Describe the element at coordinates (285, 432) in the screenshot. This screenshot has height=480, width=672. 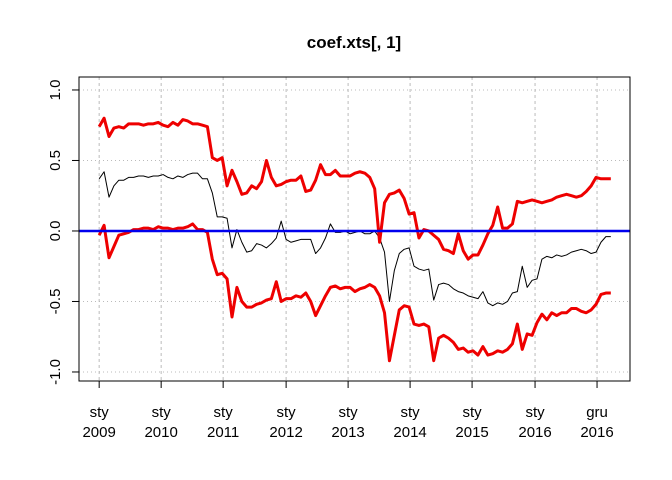
I see `x-tick-label: 2012` at that location.